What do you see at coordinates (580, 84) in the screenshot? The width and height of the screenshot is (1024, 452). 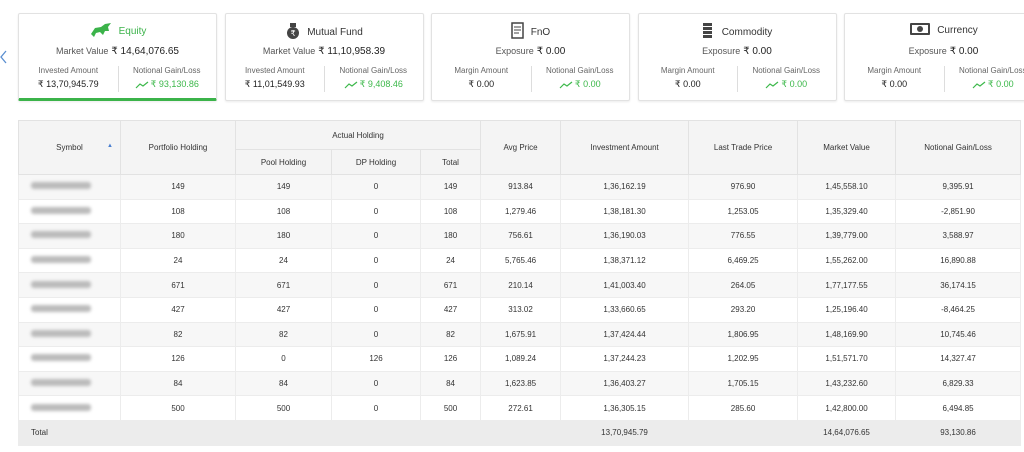 I see `right-value-box: ₹ 0.00` at bounding box center [580, 84].